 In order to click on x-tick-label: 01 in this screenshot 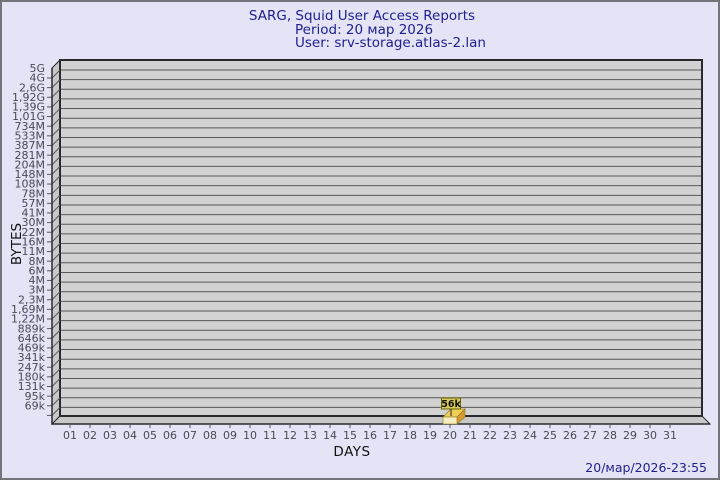, I will do `click(70, 435)`.